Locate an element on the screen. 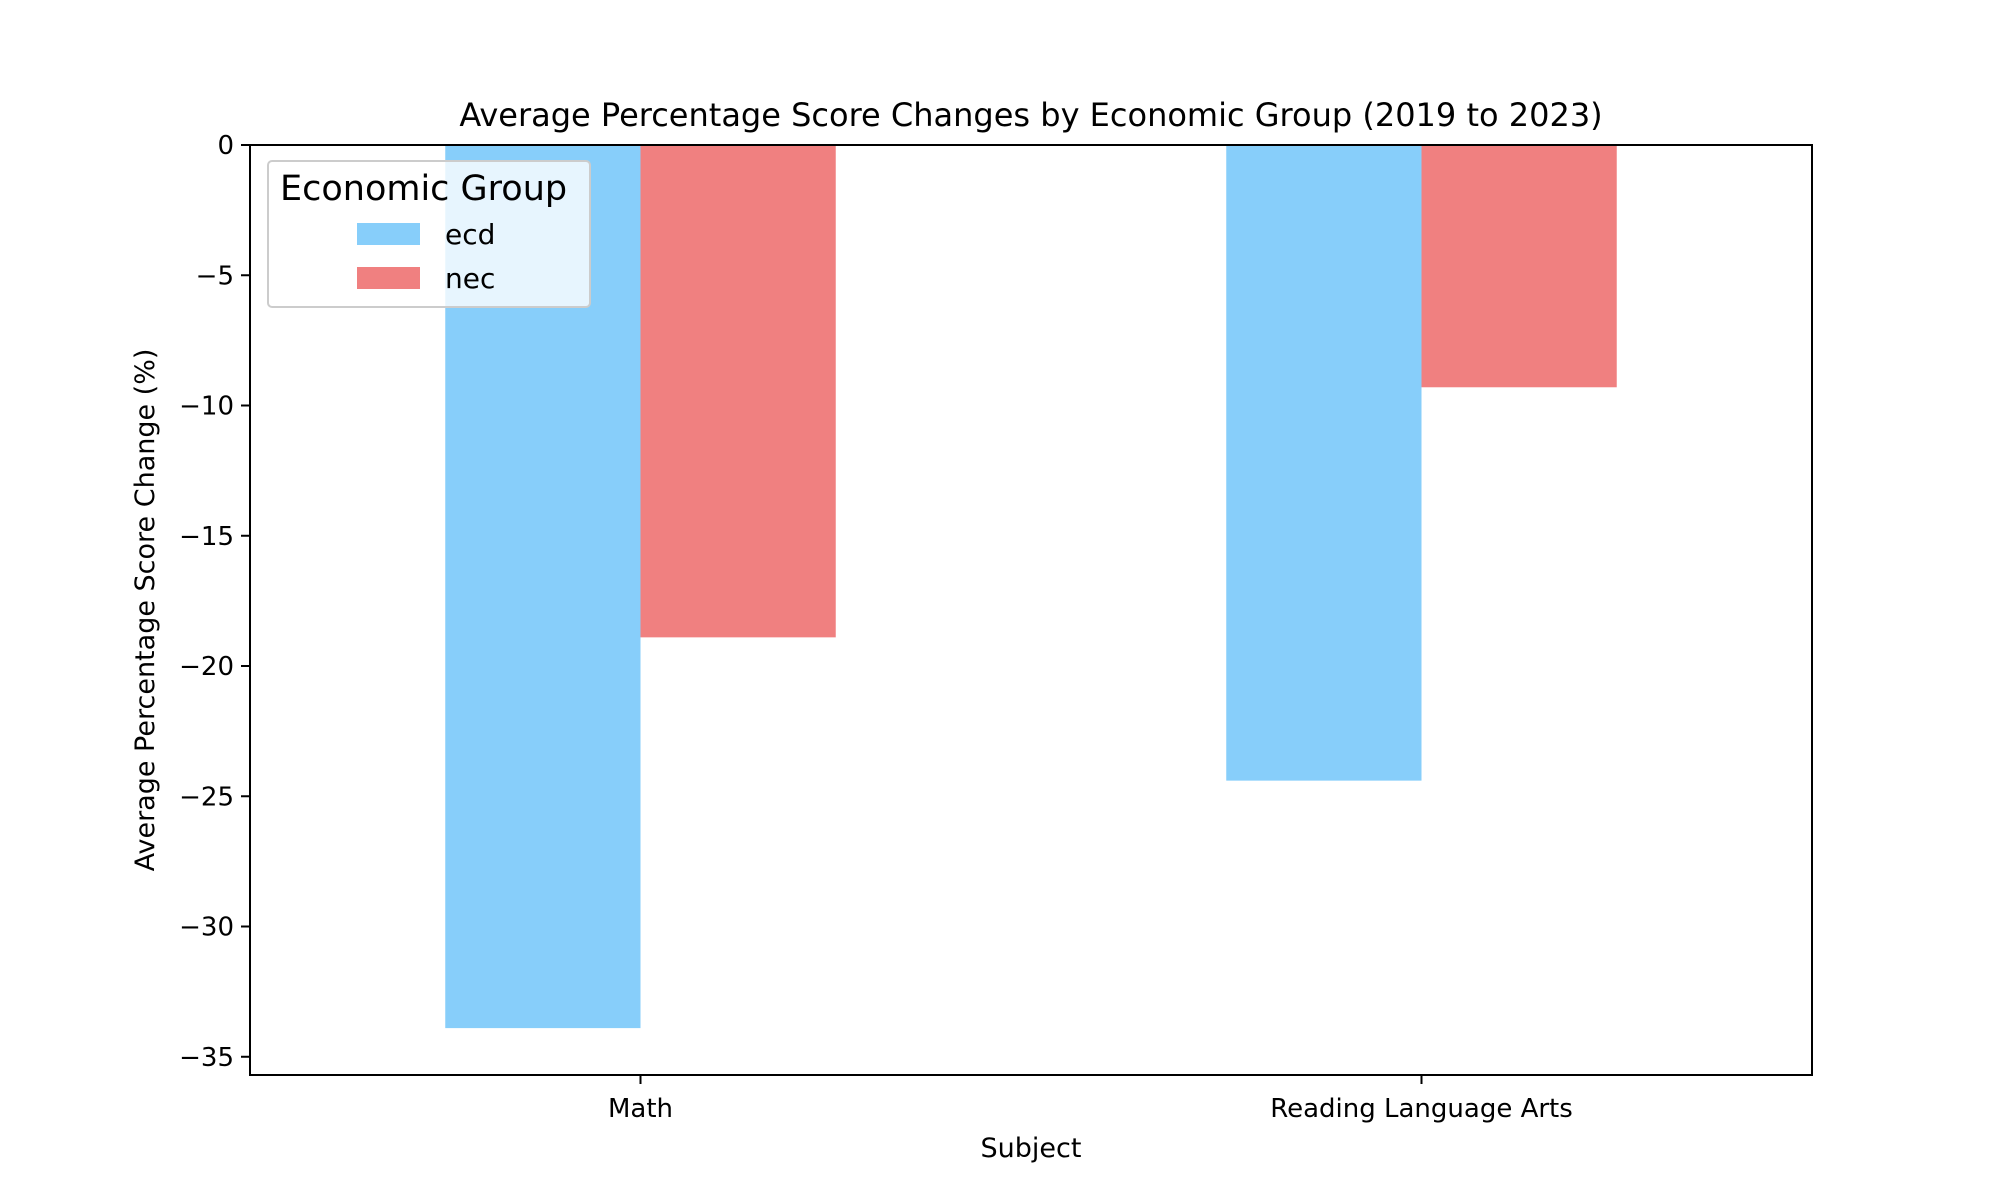  legend-box is located at coordinates (429, 234).